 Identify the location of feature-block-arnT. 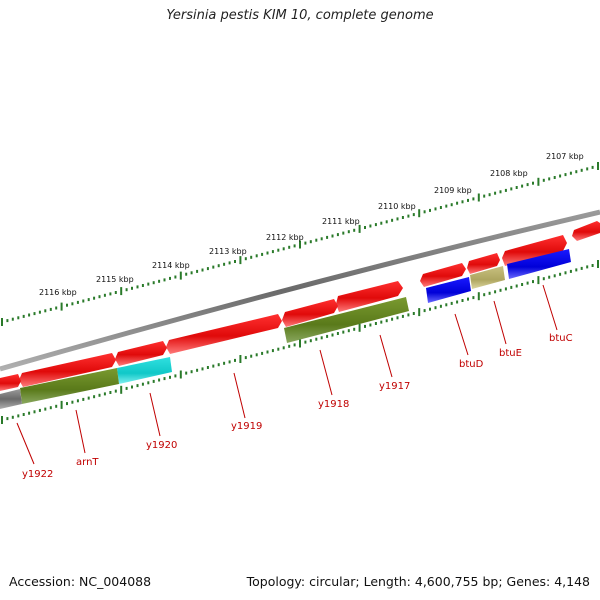
(69, 386).